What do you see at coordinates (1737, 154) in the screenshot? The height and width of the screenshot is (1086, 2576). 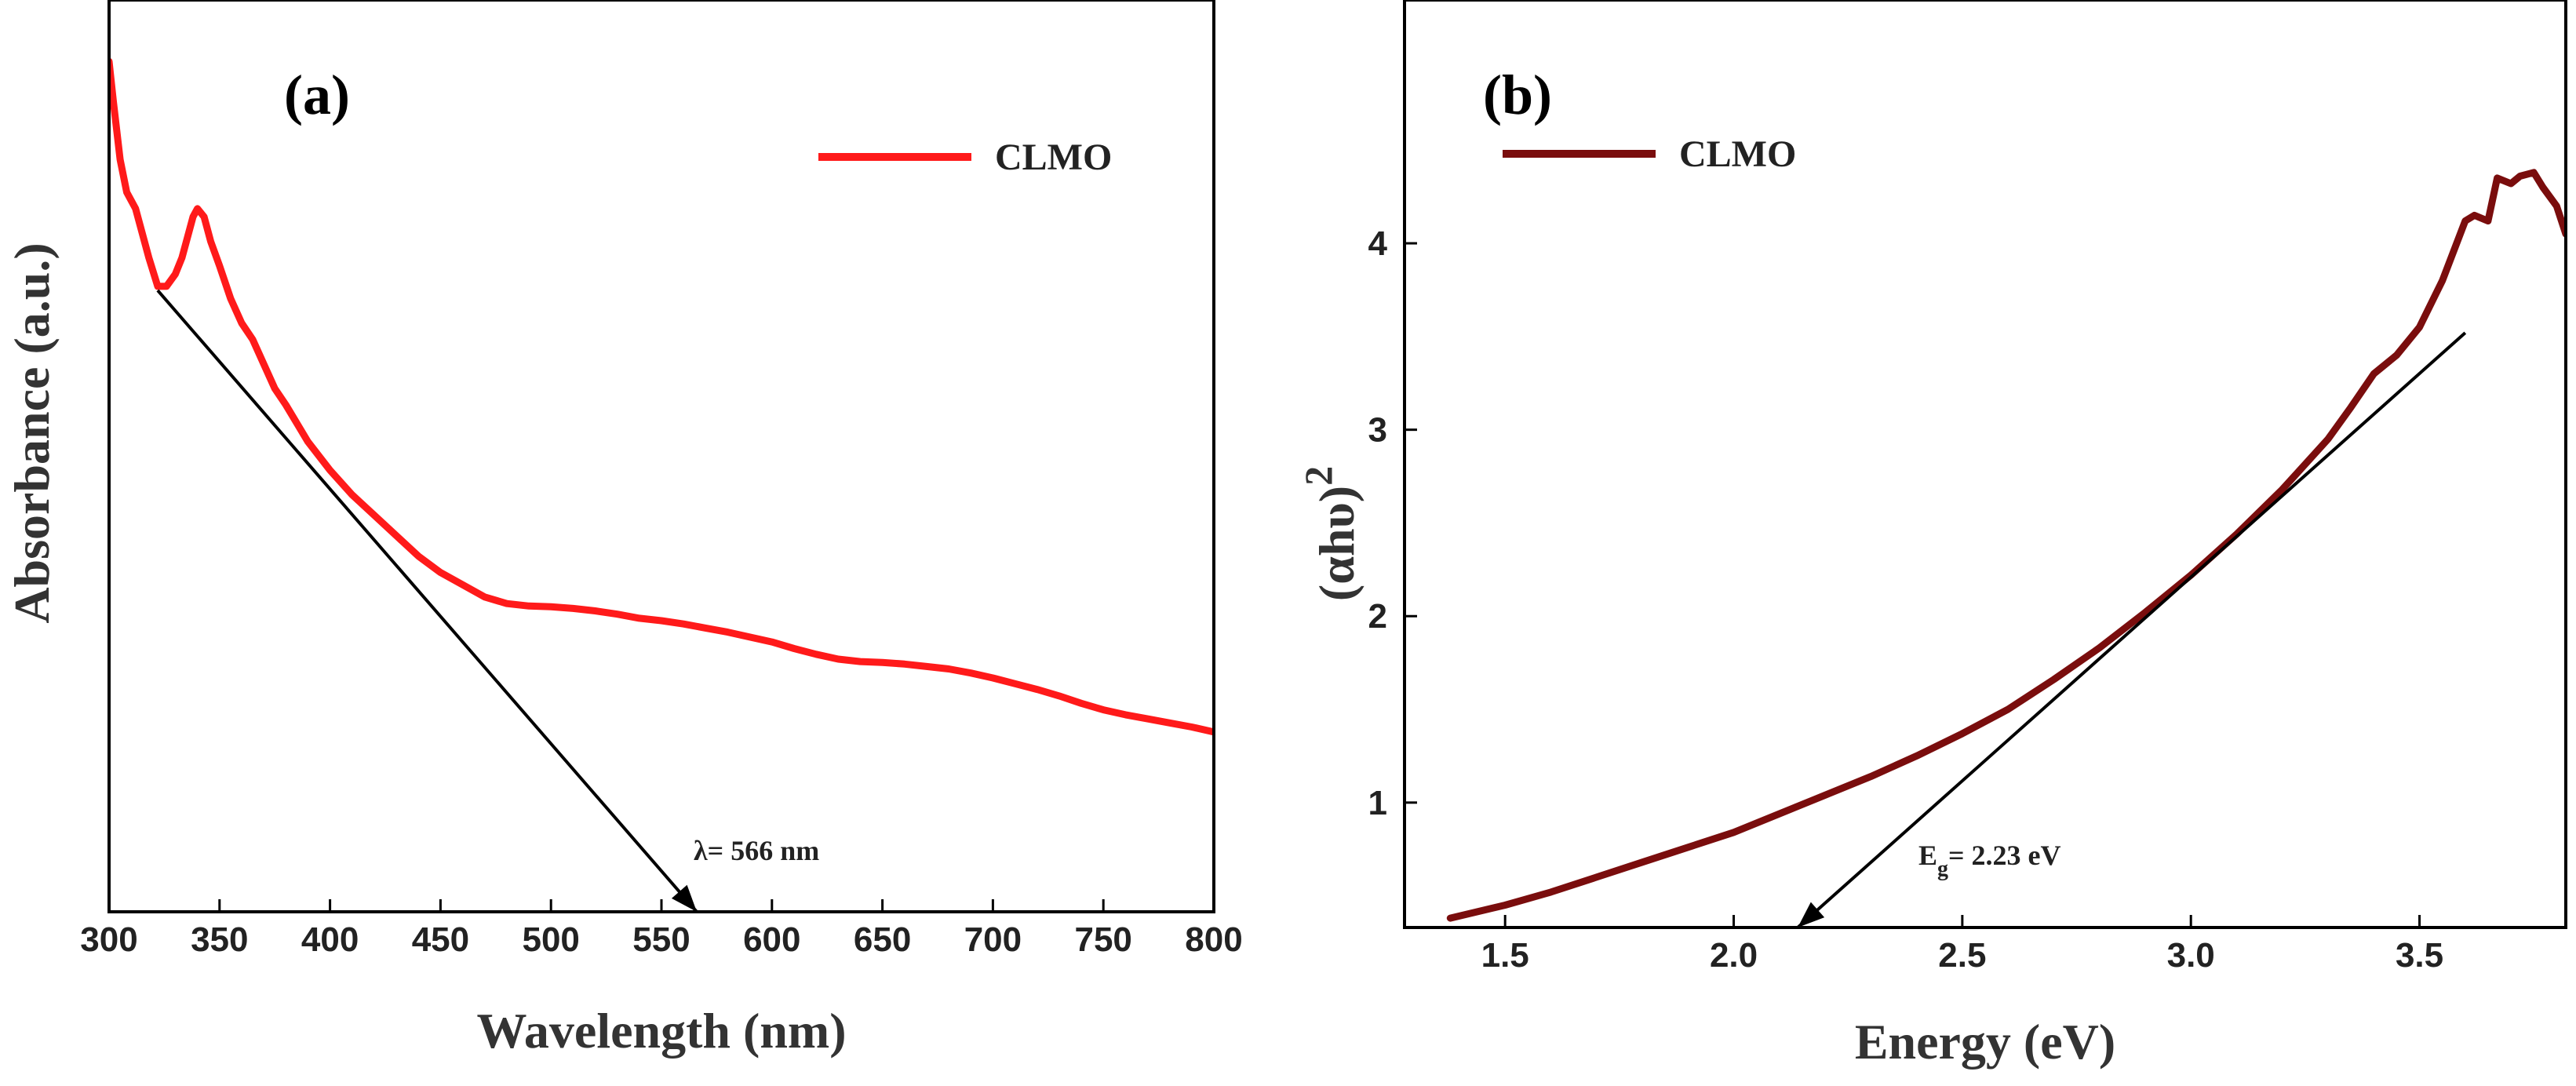 I see `panel-b-legend-label: CLMO` at bounding box center [1737, 154].